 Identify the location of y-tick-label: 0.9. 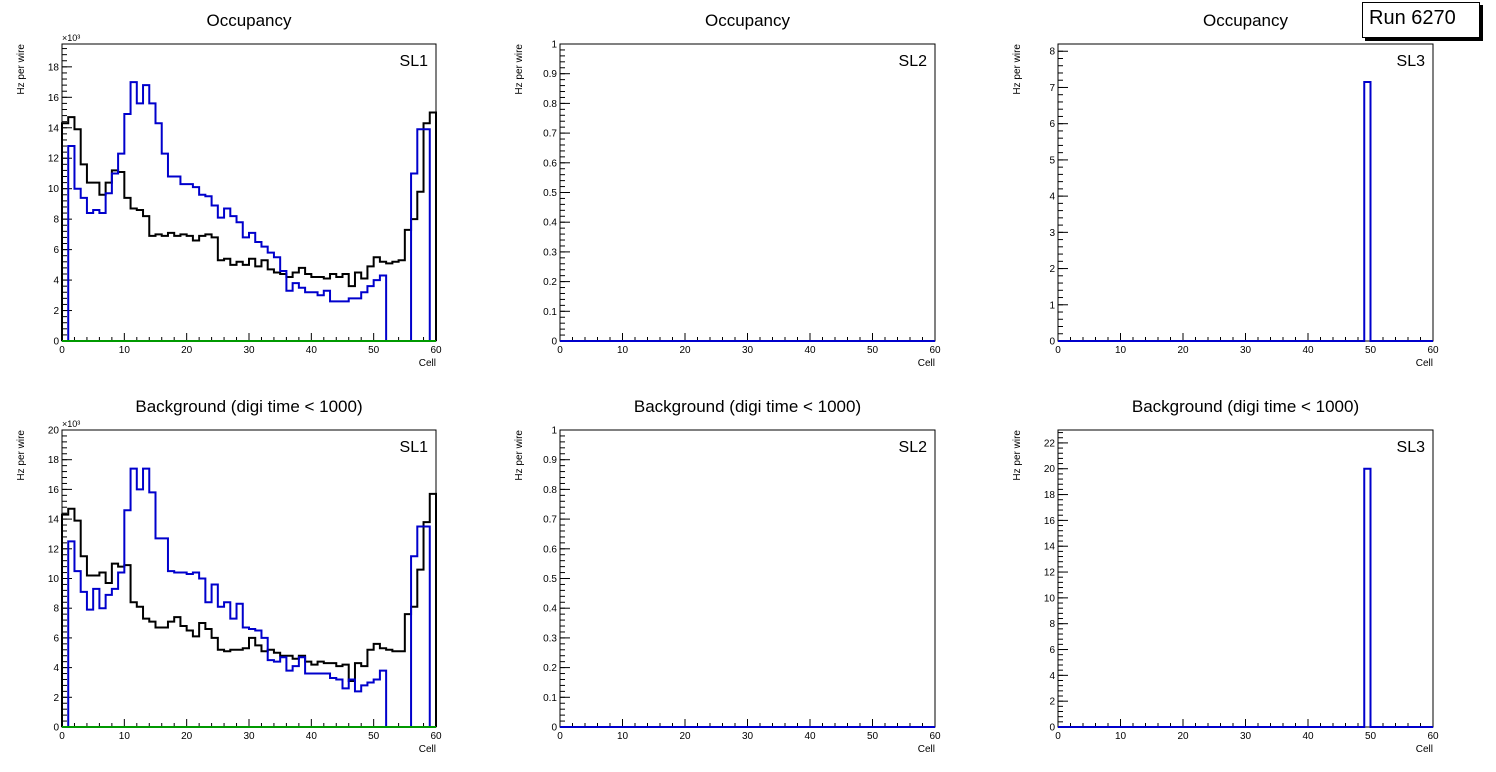
(550, 460).